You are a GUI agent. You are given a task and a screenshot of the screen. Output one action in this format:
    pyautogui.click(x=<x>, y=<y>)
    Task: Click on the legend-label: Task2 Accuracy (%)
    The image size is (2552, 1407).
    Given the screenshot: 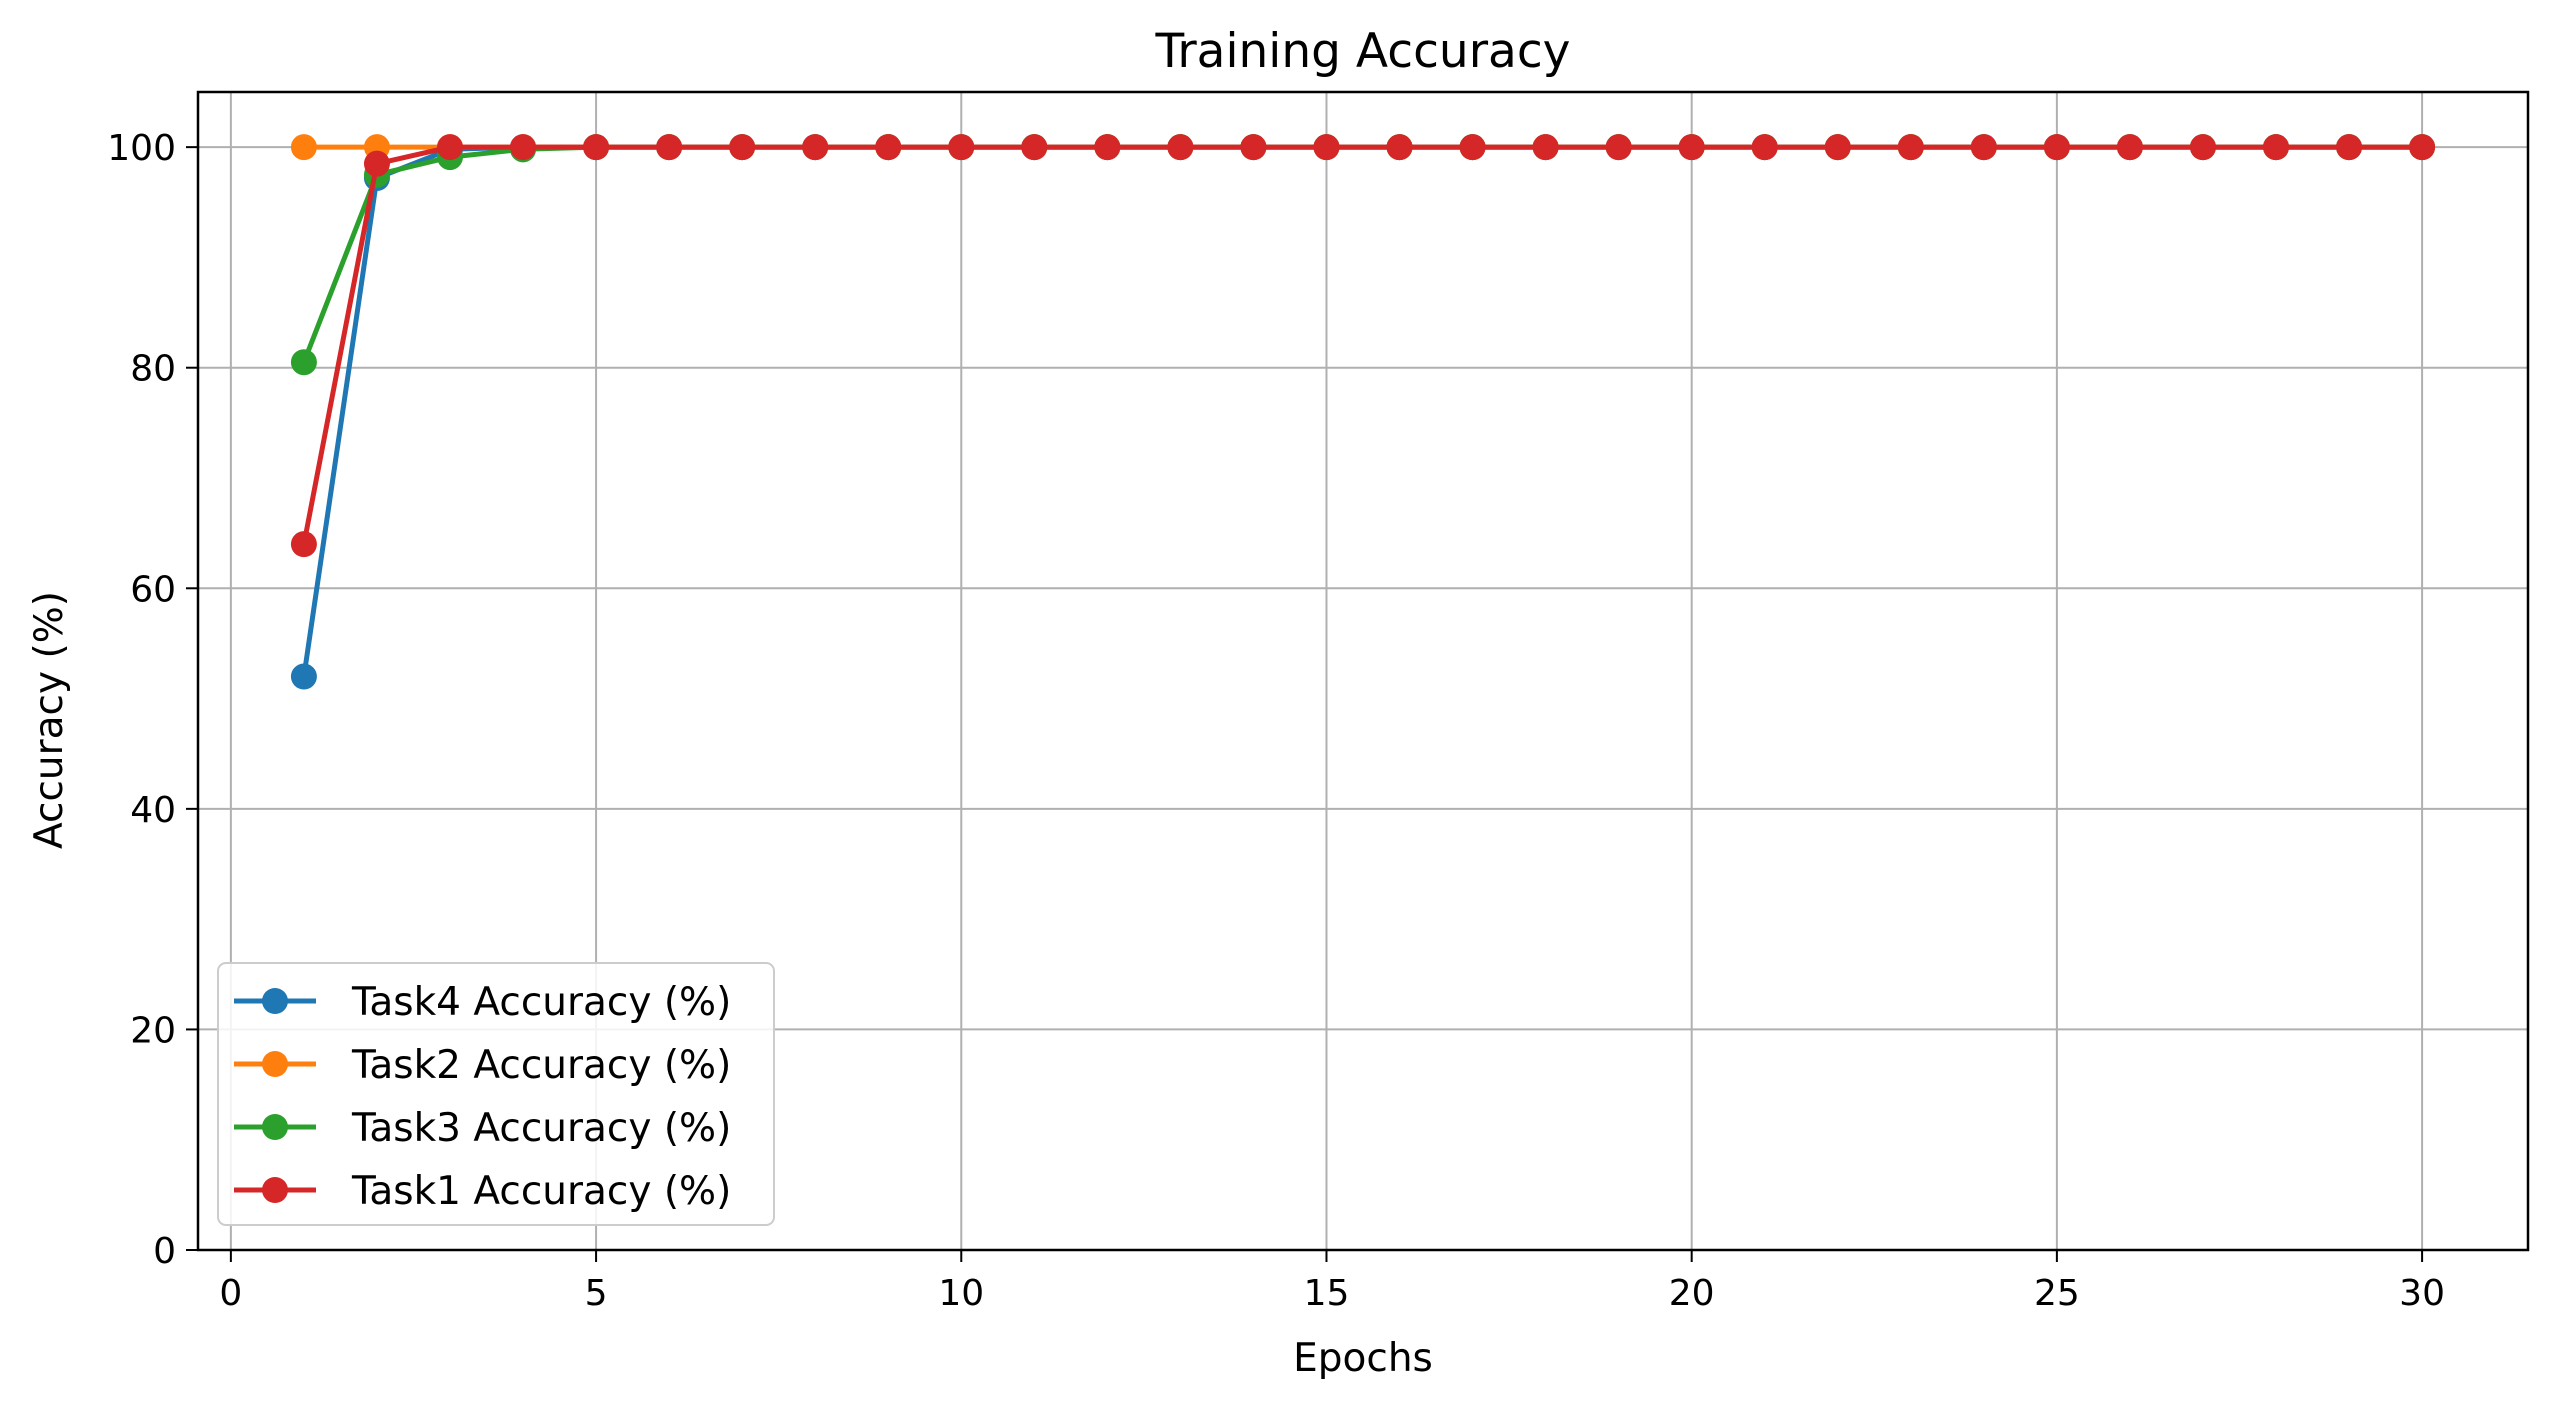 What is the action you would take?
    pyautogui.click(x=541, y=1065)
    